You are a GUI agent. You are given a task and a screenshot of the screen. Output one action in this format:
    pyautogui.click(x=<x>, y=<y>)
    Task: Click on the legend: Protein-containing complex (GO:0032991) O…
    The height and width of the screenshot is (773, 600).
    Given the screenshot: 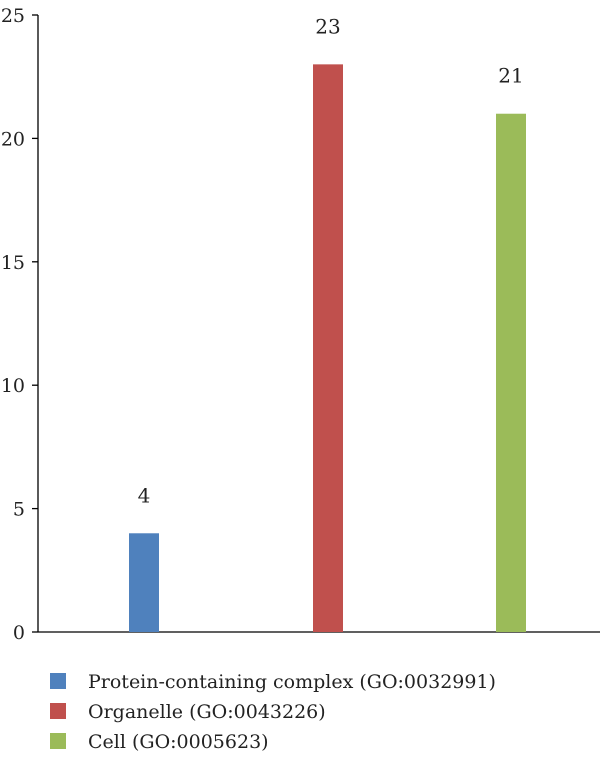 What is the action you would take?
    pyautogui.click(x=273, y=712)
    